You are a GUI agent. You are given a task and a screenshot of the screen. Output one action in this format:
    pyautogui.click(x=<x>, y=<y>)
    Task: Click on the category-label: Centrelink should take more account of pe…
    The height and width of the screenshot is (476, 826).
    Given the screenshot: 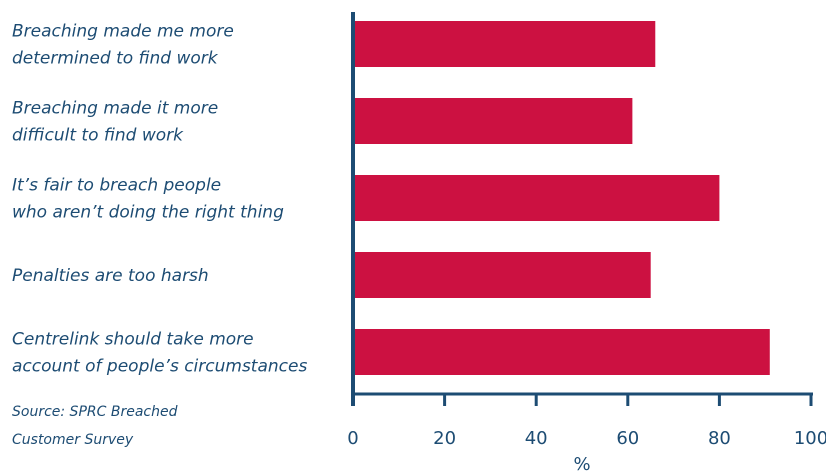 What is the action you would take?
    pyautogui.click(x=159, y=353)
    